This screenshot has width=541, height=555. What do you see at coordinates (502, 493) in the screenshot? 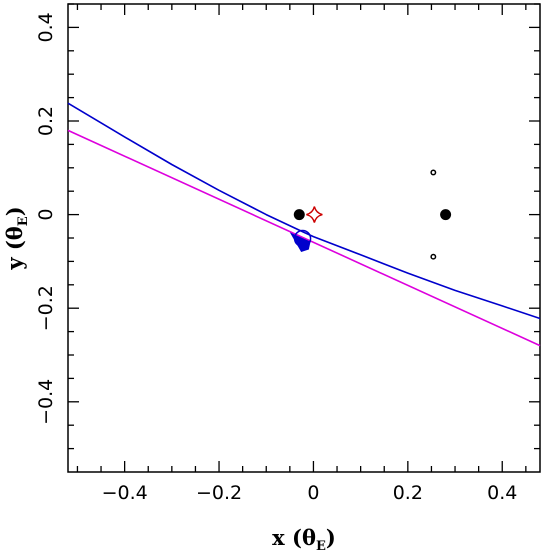
I see `x-tick-label: 0.4` at bounding box center [502, 493].